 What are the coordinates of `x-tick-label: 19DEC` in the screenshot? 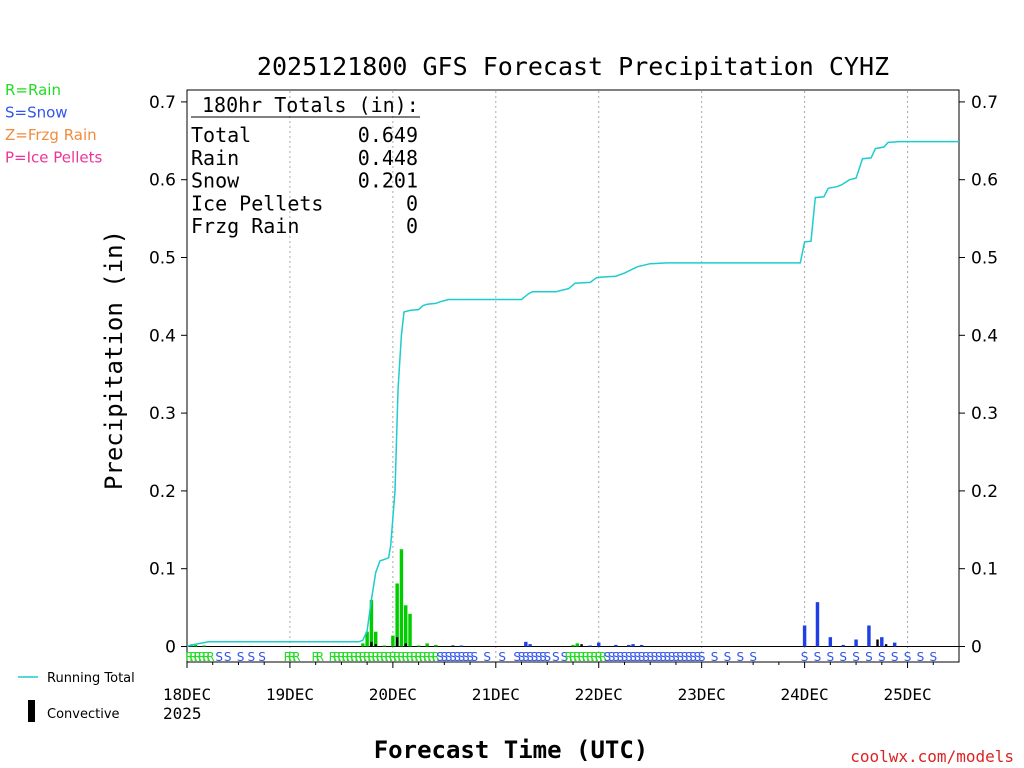 It's located at (290, 694).